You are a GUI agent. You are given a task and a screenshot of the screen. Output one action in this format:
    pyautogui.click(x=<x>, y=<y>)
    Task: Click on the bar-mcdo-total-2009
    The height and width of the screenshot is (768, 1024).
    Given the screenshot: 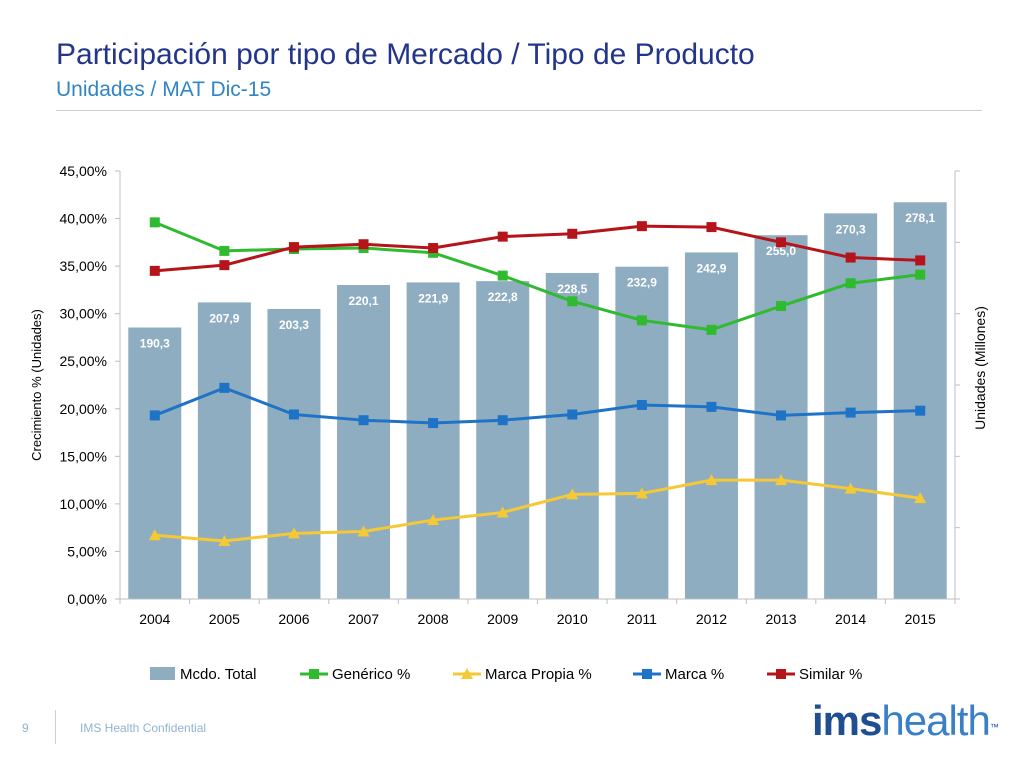 What is the action you would take?
    pyautogui.click(x=503, y=440)
    